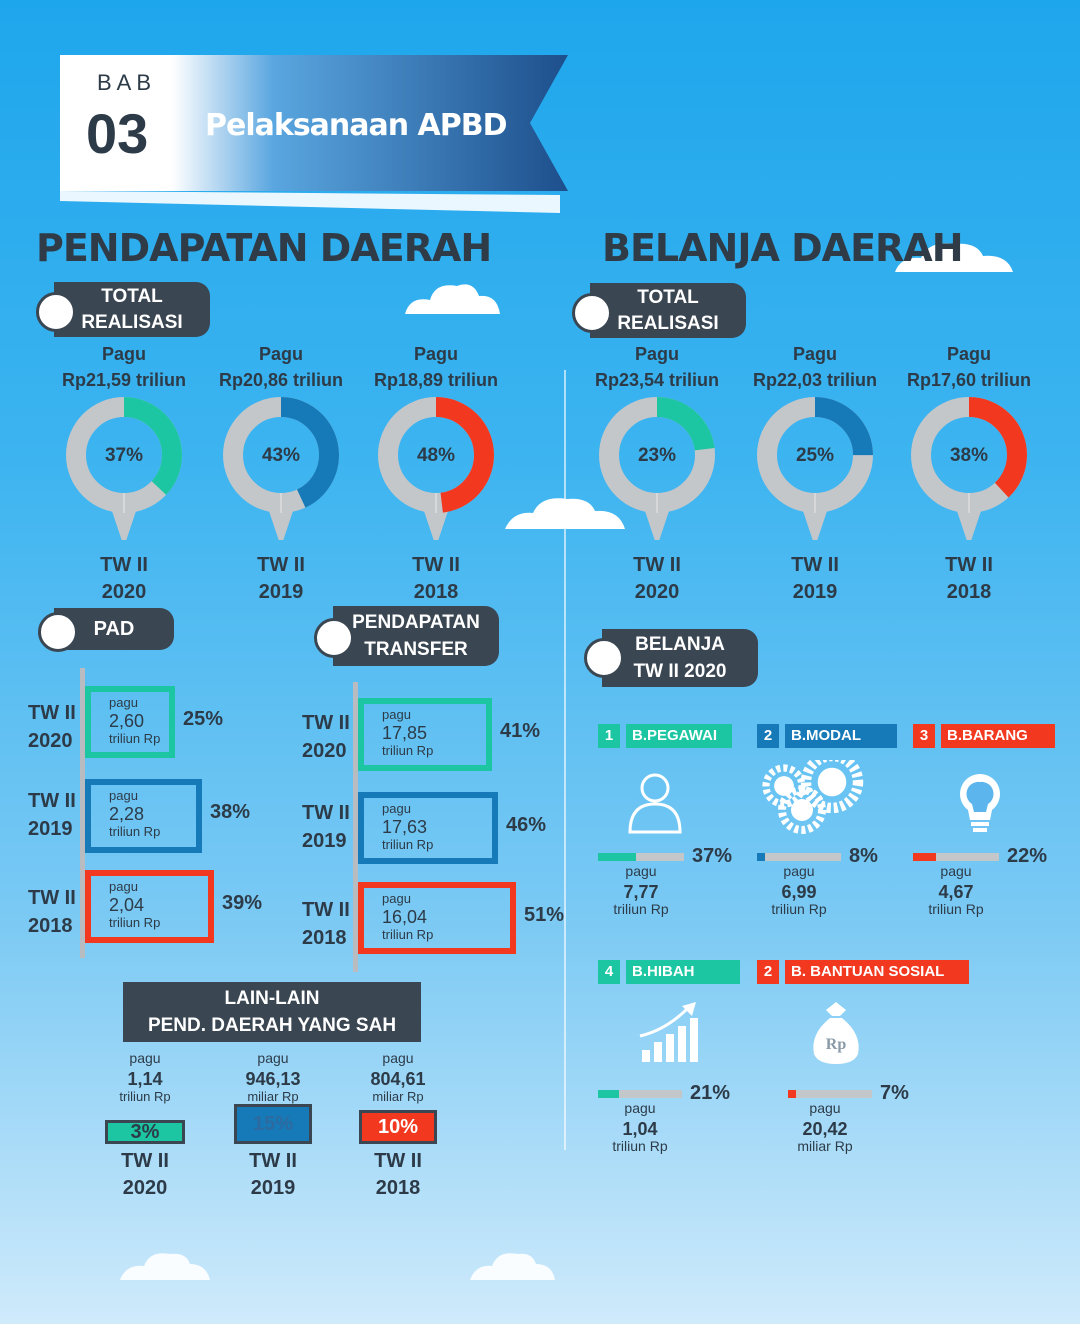  I want to click on category-label: B.PEGAWAI, so click(679, 736).